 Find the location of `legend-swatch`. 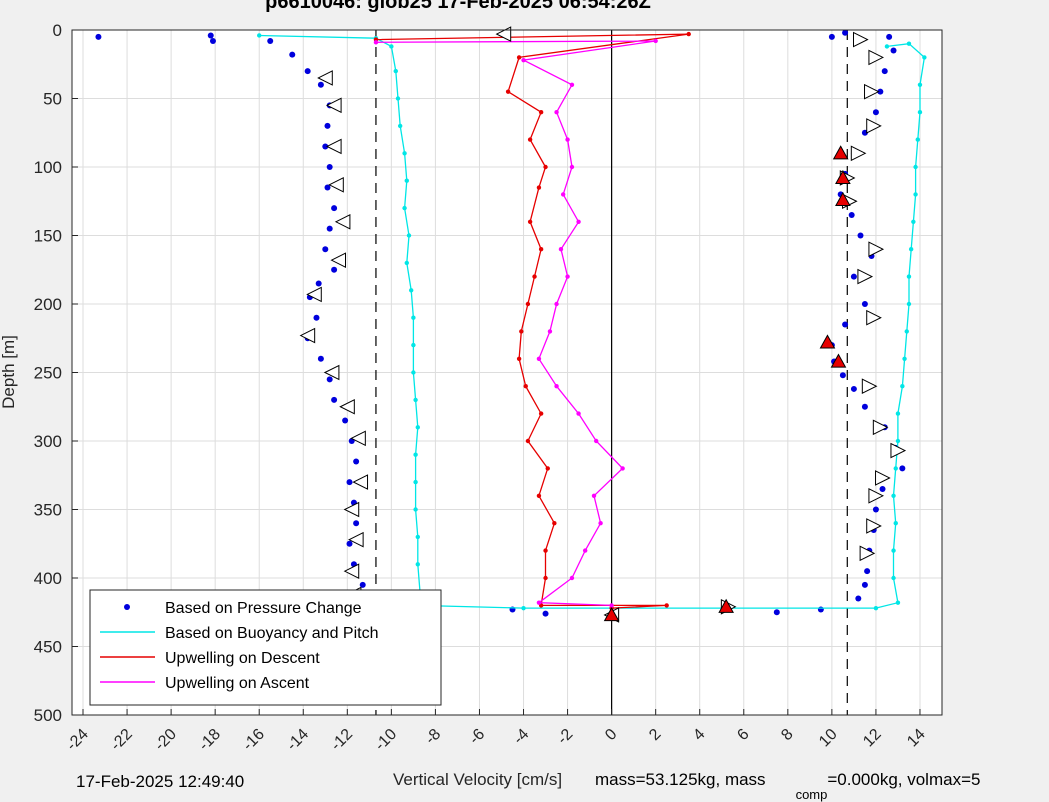

legend-swatch is located at coordinates (127, 607).